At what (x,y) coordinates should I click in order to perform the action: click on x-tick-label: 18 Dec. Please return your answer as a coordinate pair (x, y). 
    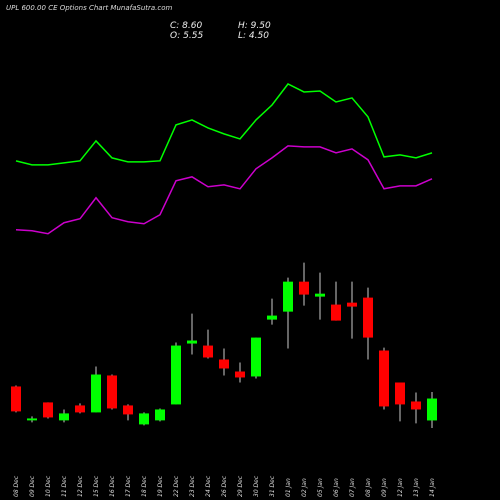
    Looking at the image, I should click on (144, 486).